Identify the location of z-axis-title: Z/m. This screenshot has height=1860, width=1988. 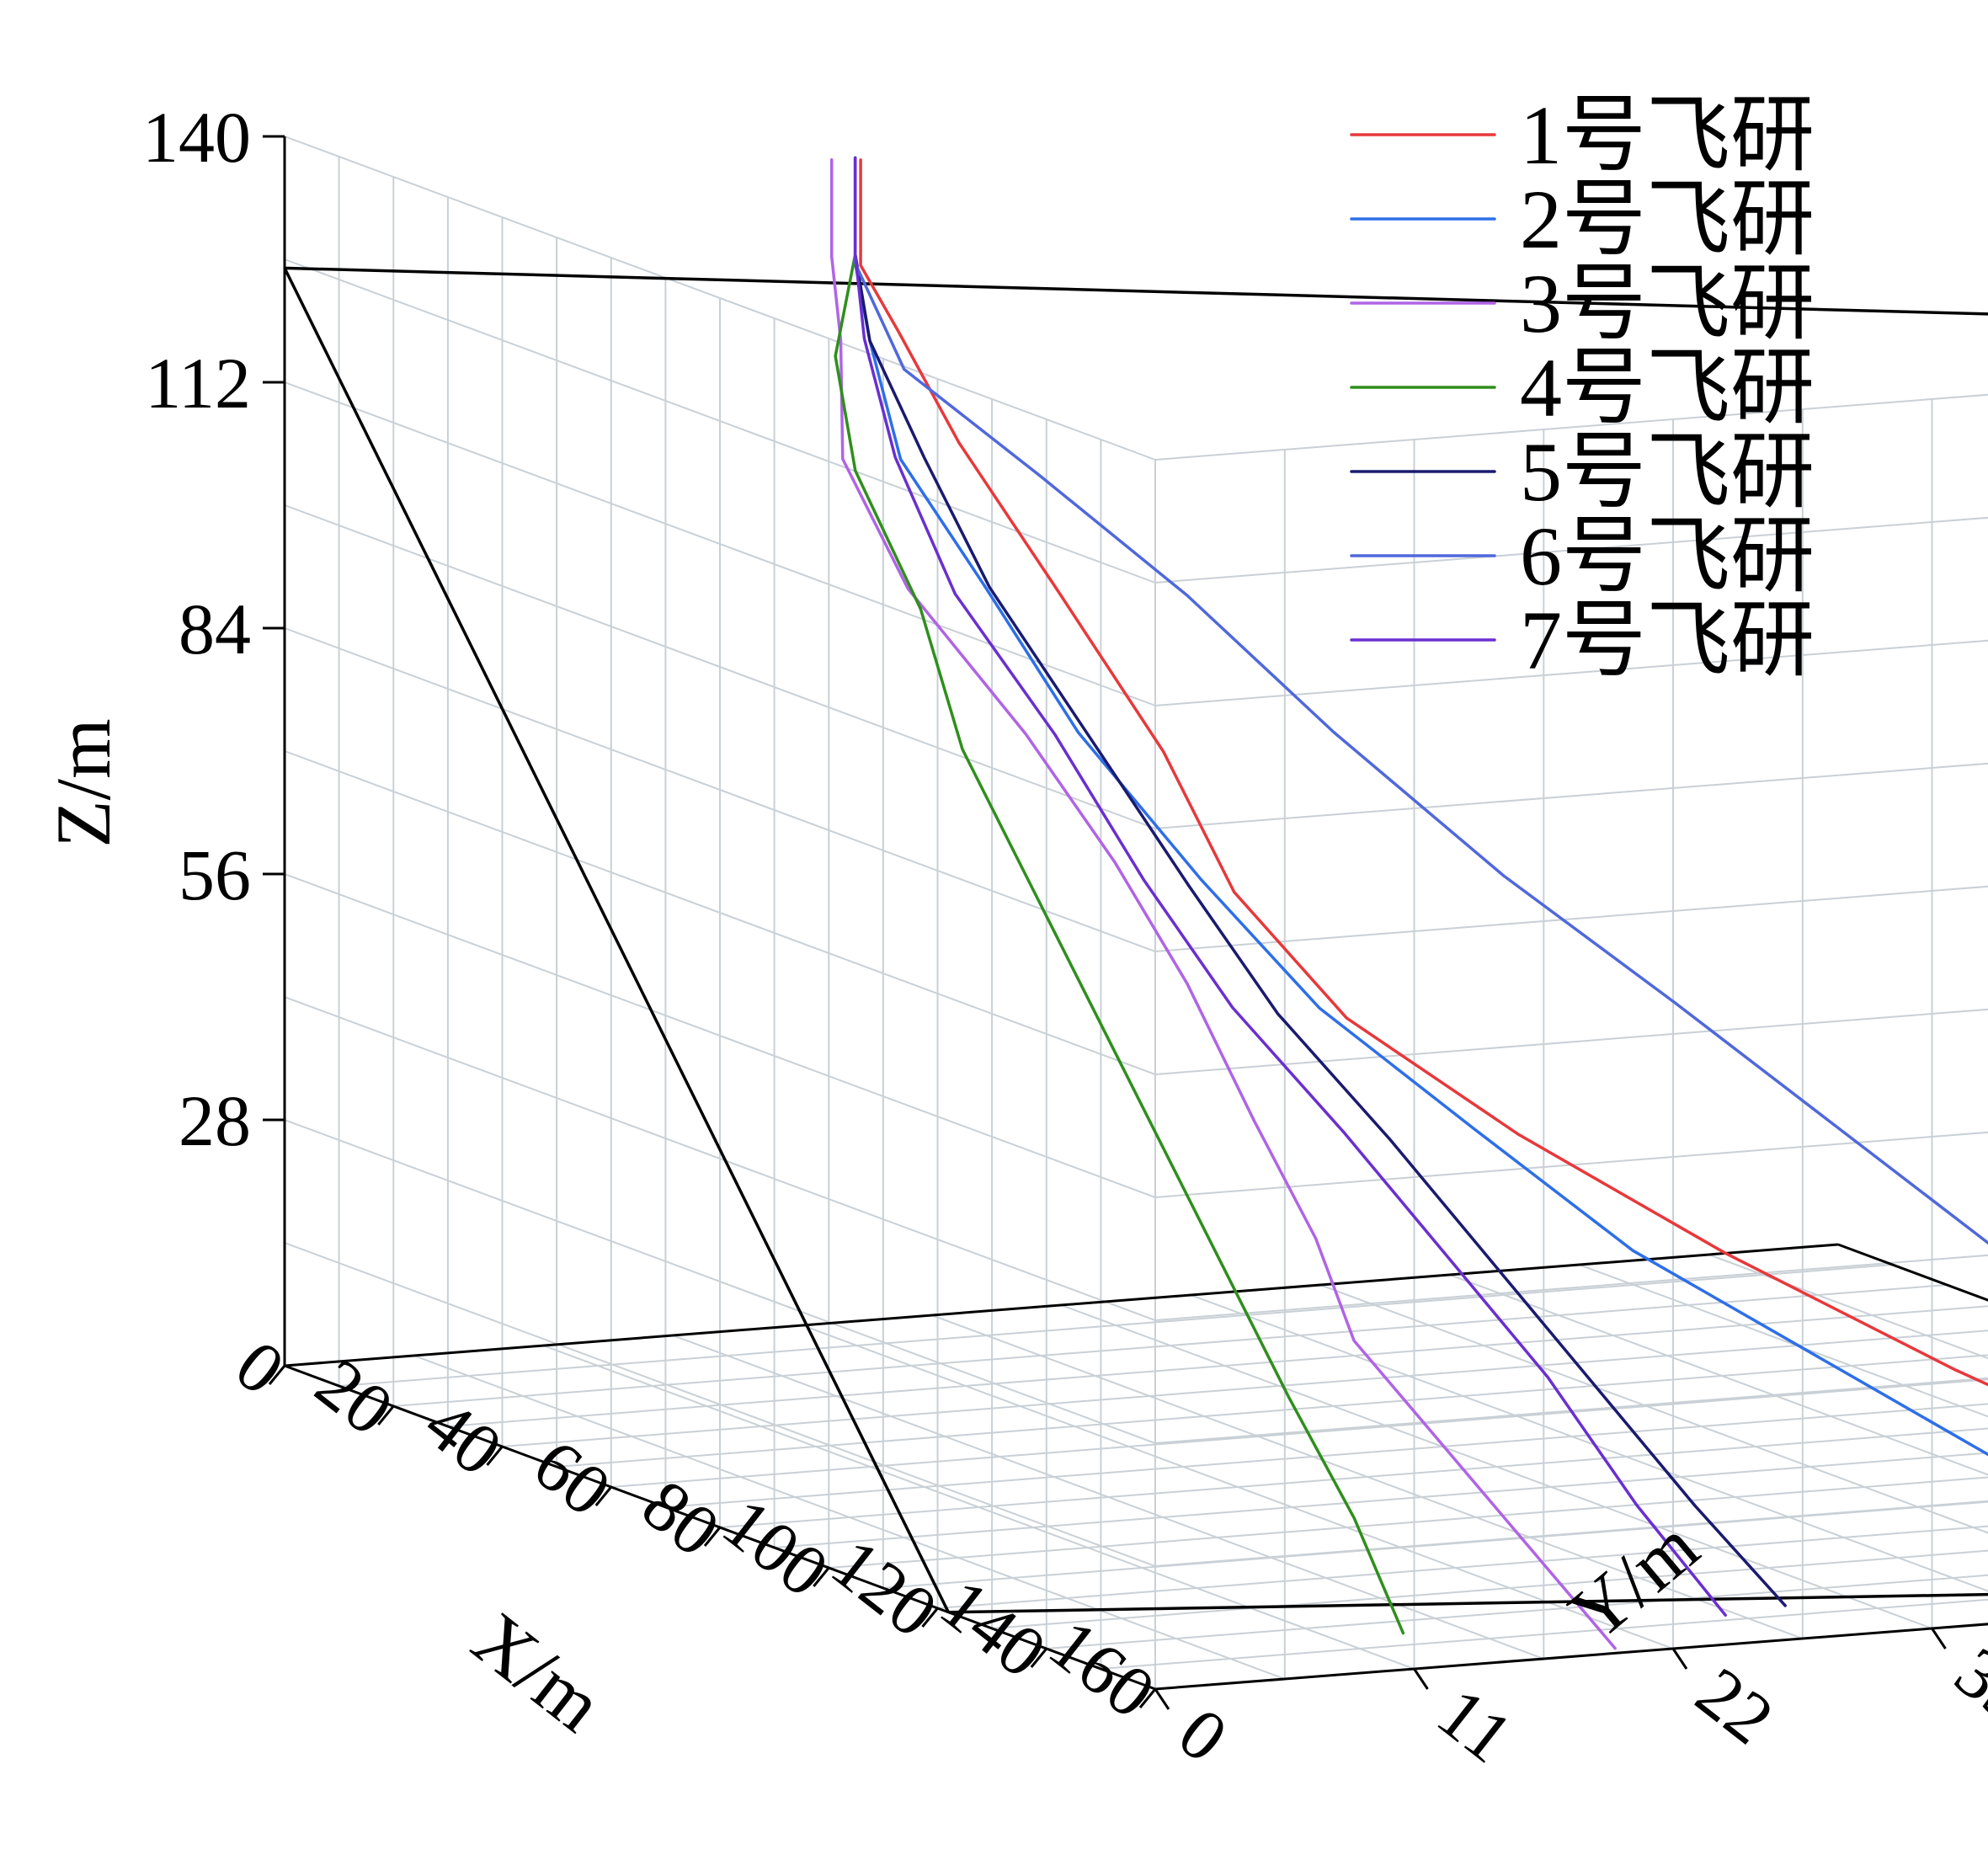
(83, 782).